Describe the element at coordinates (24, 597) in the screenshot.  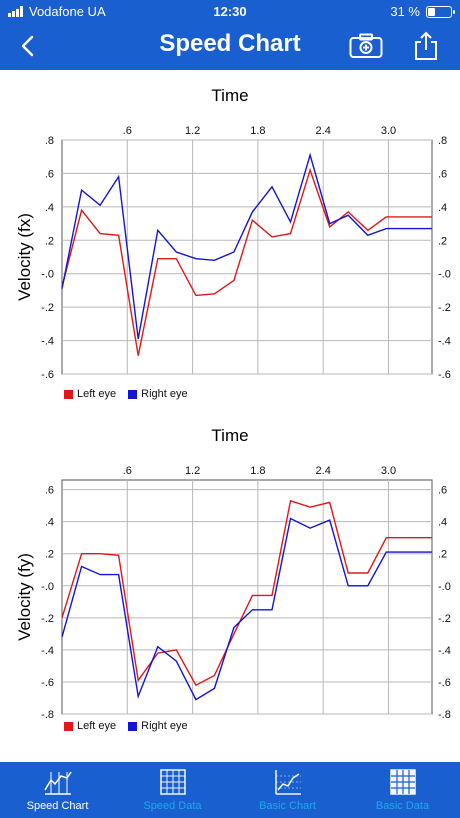
I see `y-axis-label: Velocity (fy)` at that location.